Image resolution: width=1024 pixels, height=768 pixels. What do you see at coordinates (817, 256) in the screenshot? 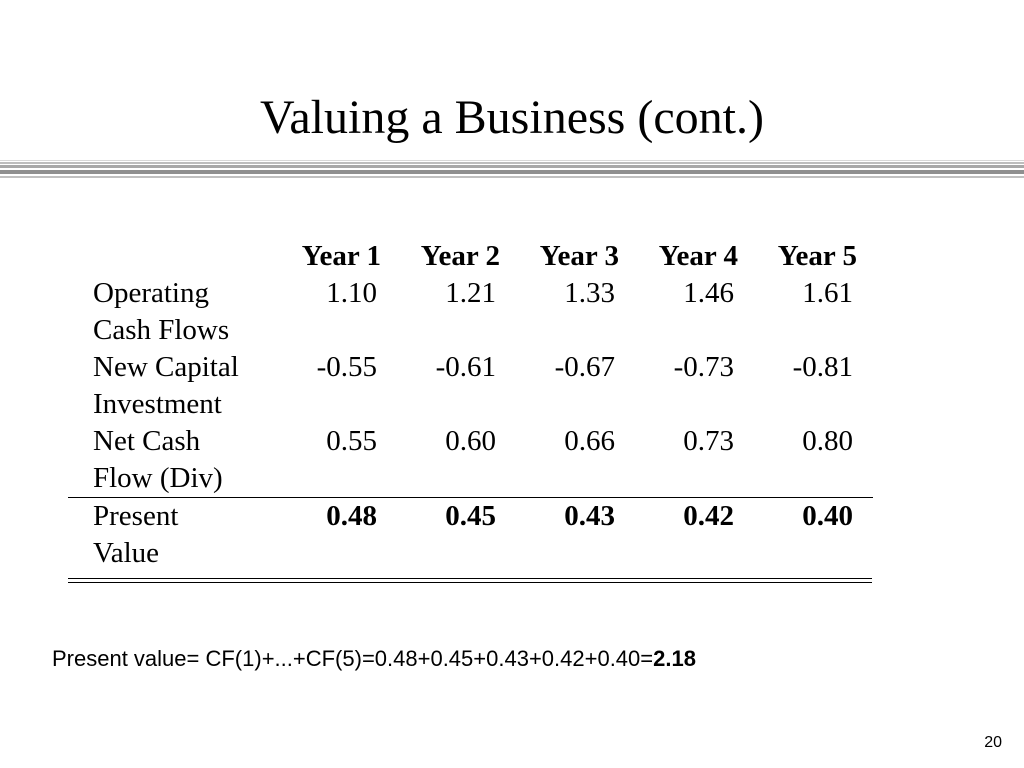
I see `header-year-5: Year 5` at bounding box center [817, 256].